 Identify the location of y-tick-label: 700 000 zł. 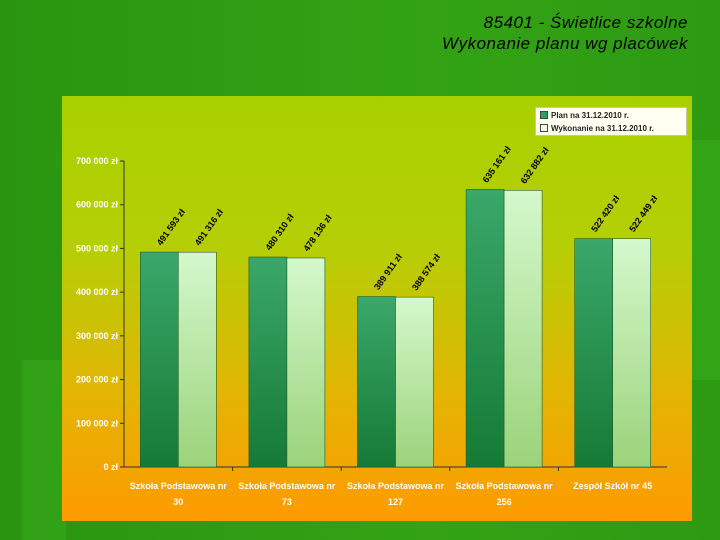
(97, 161).